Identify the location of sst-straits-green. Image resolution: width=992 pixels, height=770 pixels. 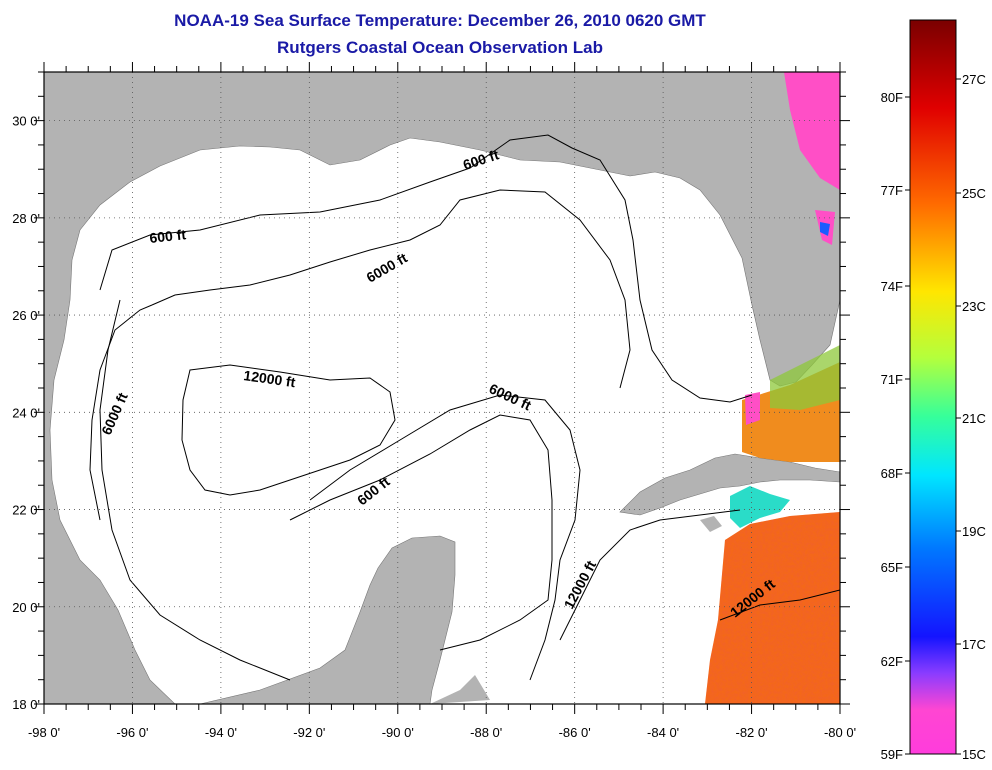
(805, 377).